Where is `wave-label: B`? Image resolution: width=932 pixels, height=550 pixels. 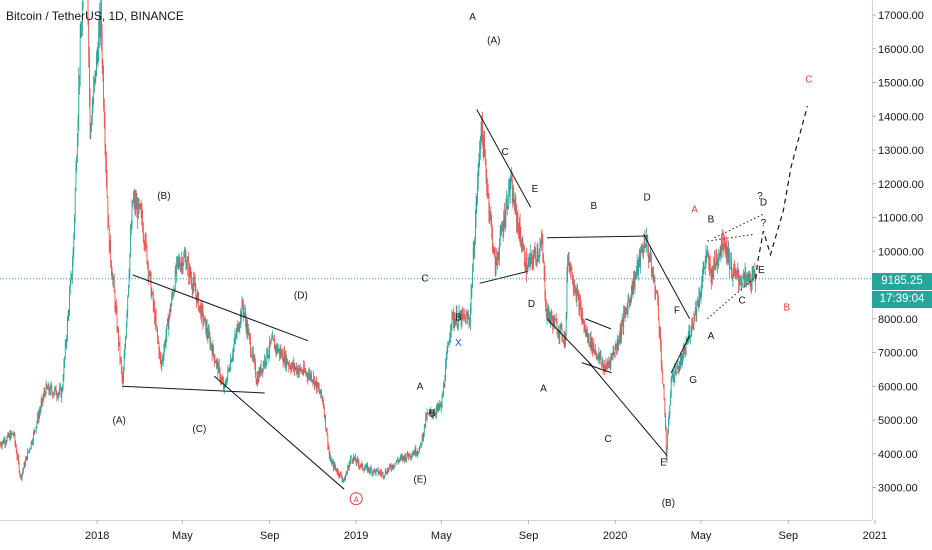 wave-label: B is located at coordinates (711, 220).